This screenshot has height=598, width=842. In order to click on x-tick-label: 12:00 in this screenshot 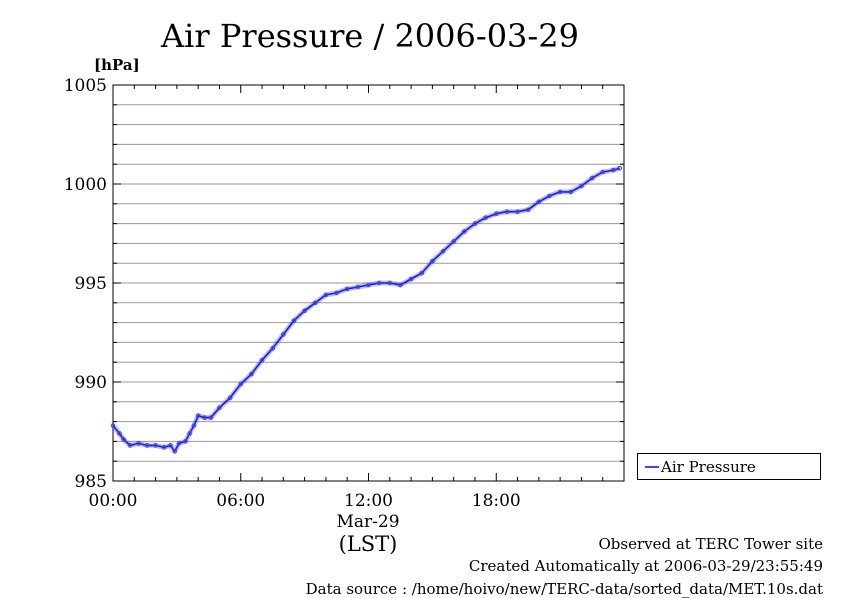, I will do `click(368, 501)`.